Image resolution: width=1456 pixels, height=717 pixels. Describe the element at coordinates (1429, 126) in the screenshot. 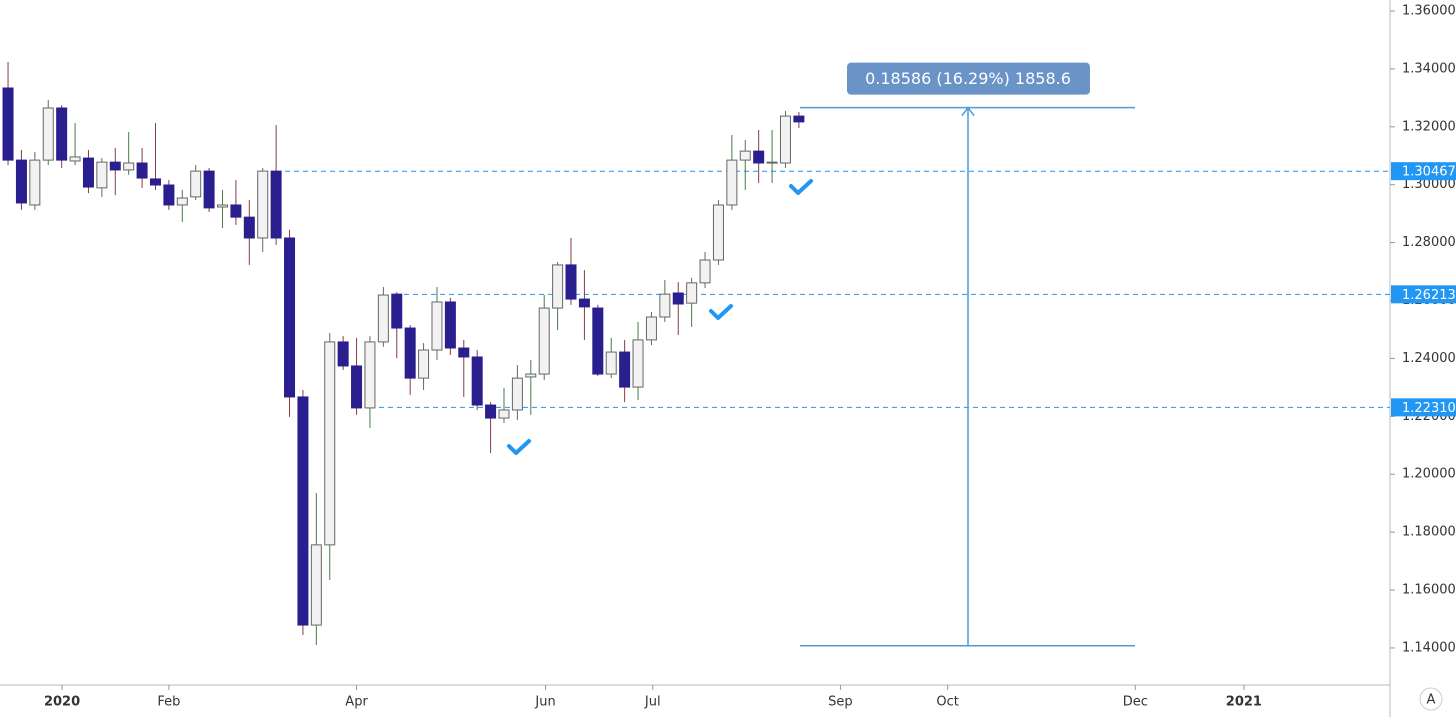

I see `y-tick-label: 1.32000` at that location.